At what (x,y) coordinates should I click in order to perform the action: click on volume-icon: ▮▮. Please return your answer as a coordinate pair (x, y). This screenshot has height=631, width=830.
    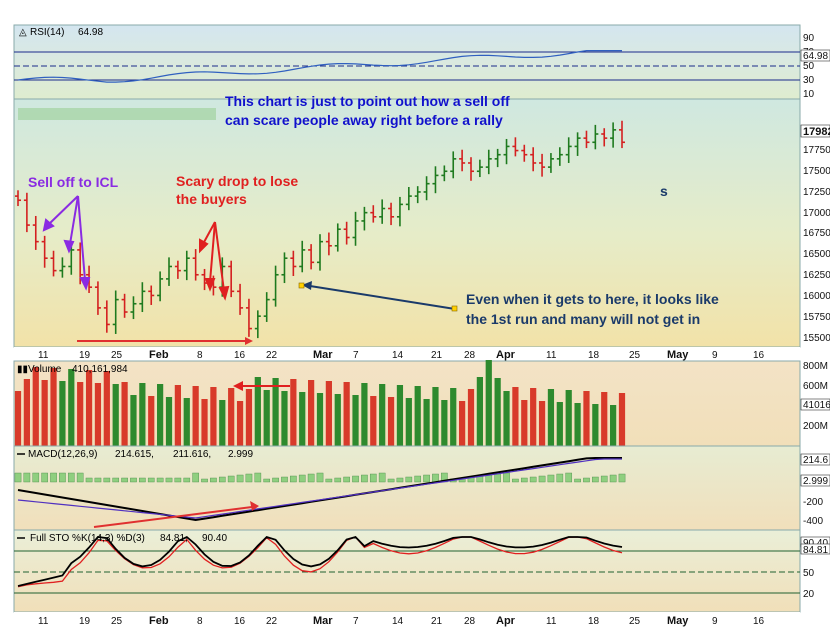
    Looking at the image, I should click on (22, 369).